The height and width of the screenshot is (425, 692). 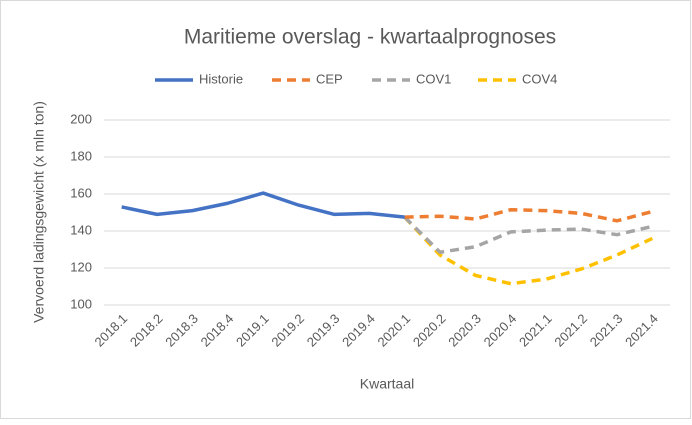 What do you see at coordinates (81, 303) in the screenshot?
I see `y-tick-label: 100` at bounding box center [81, 303].